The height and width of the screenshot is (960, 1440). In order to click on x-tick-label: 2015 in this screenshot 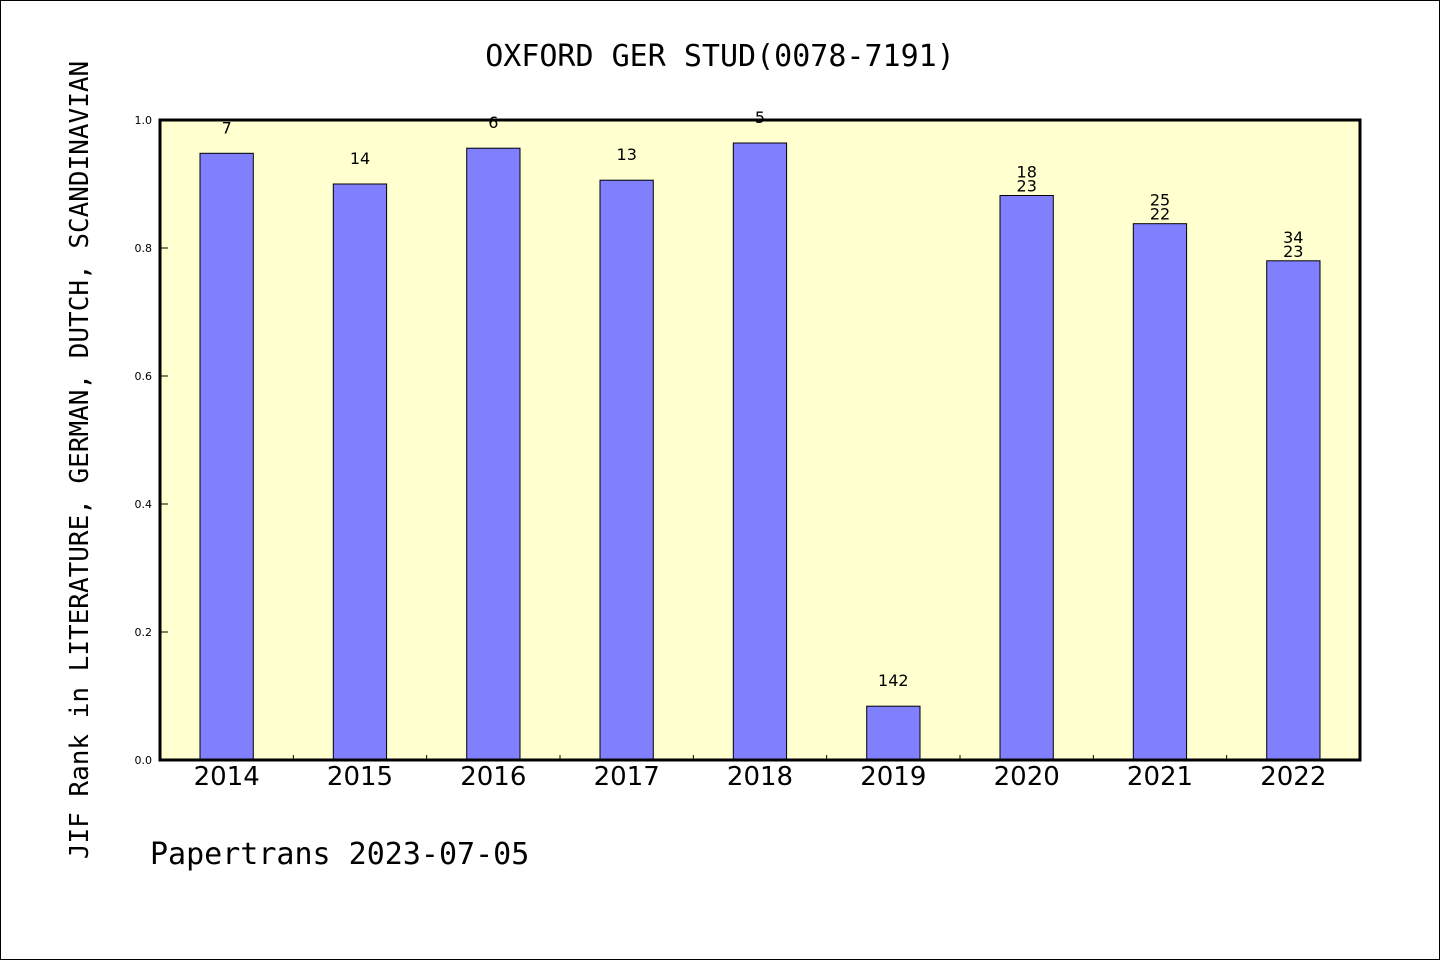, I will do `click(360, 777)`.